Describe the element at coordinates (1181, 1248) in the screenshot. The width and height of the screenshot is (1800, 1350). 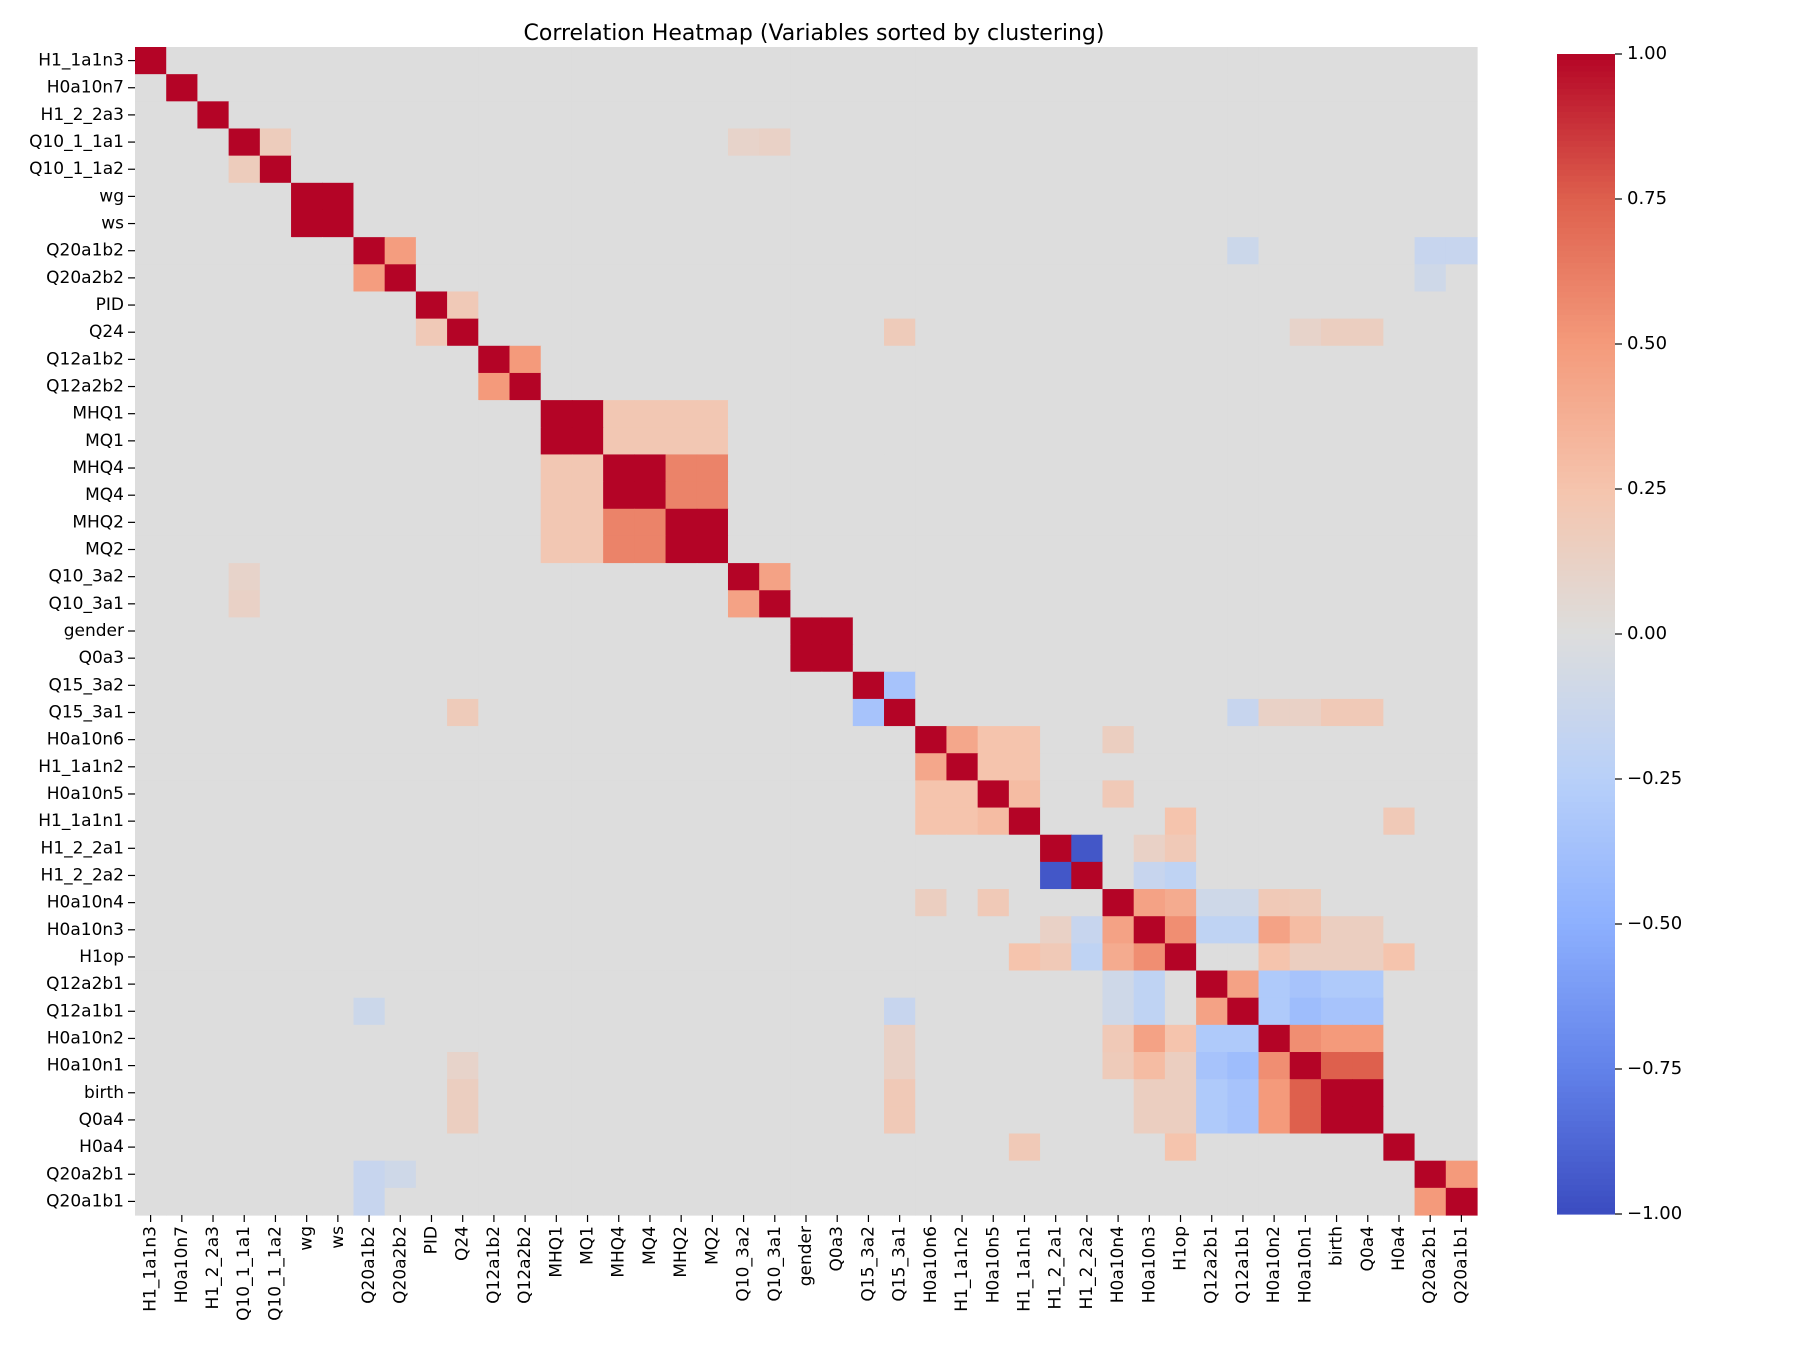
I see `x-tick-label: H1op` at that location.